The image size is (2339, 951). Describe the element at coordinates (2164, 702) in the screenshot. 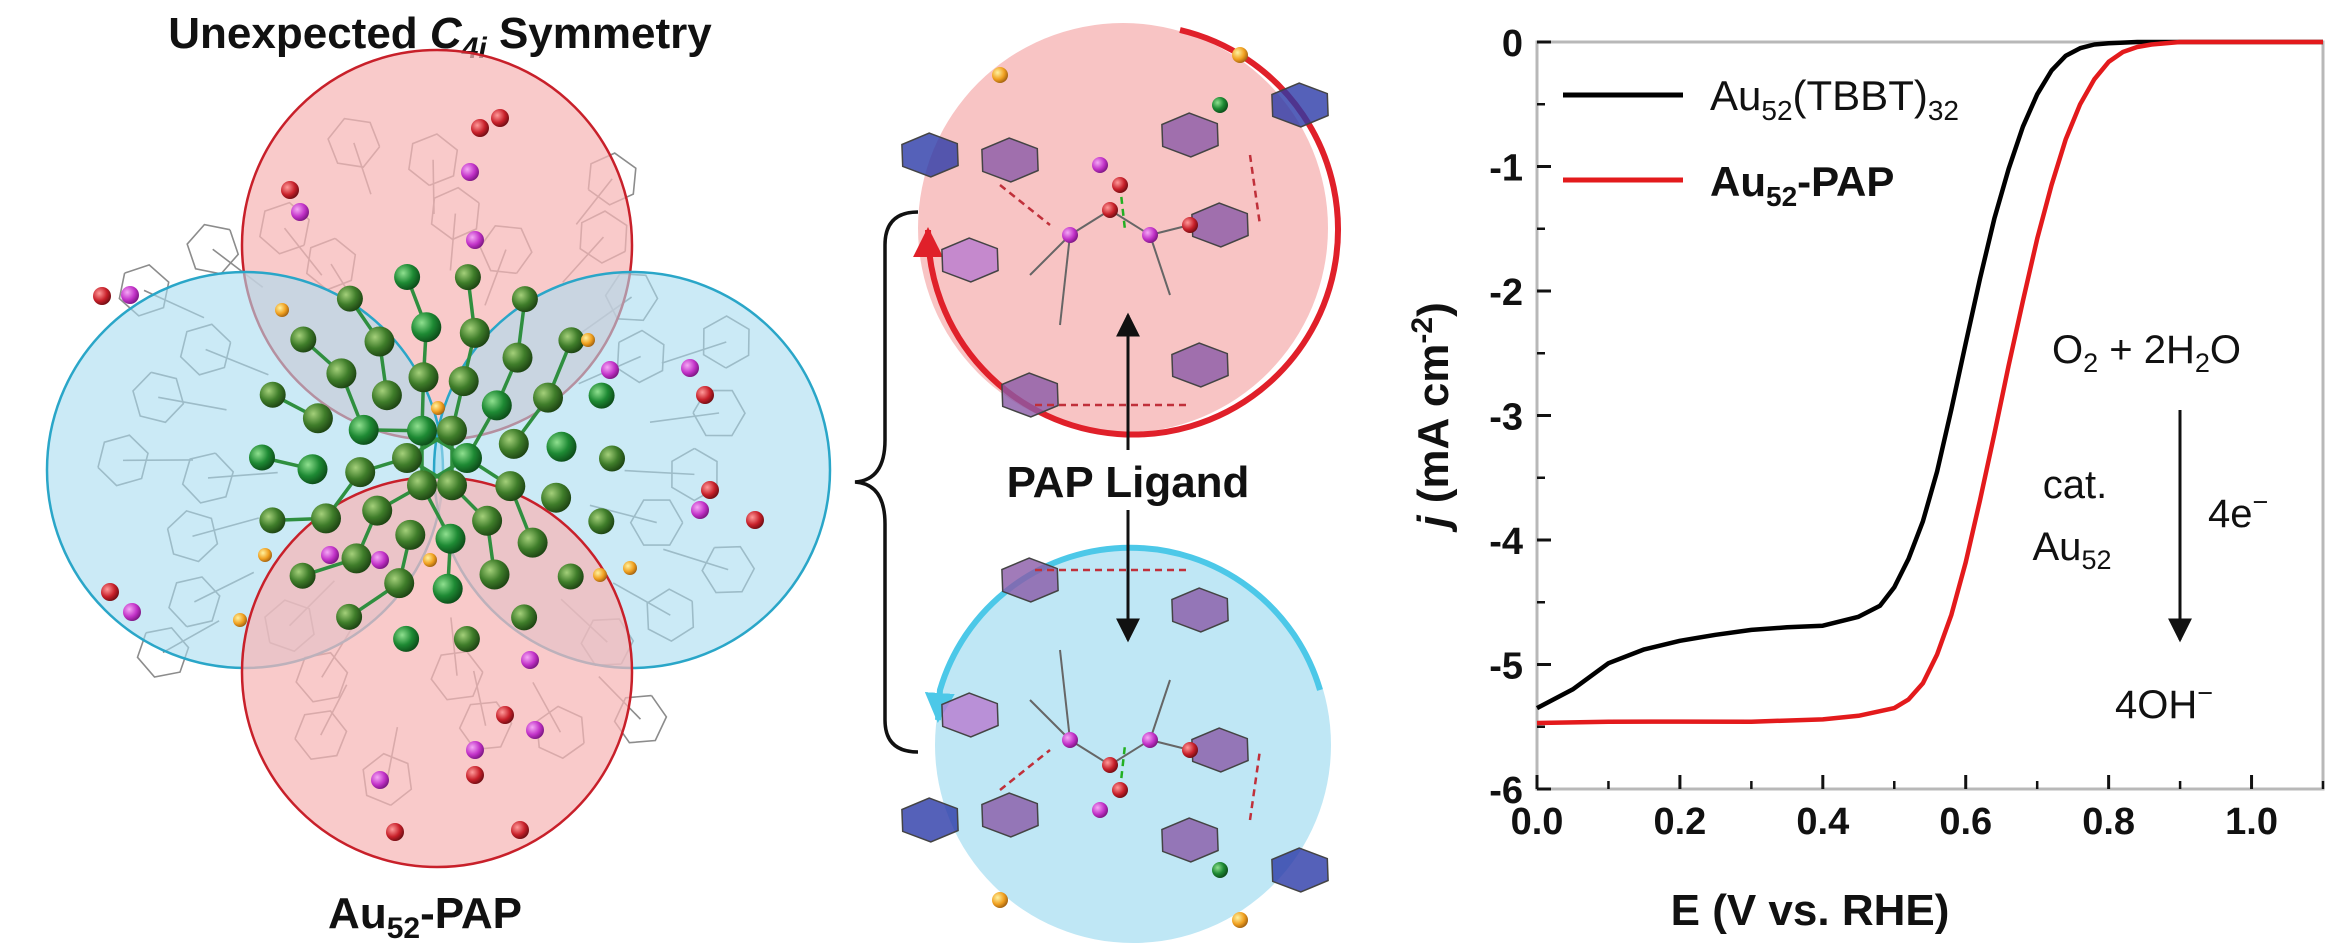

I see `product-label: 4OH−` at that location.